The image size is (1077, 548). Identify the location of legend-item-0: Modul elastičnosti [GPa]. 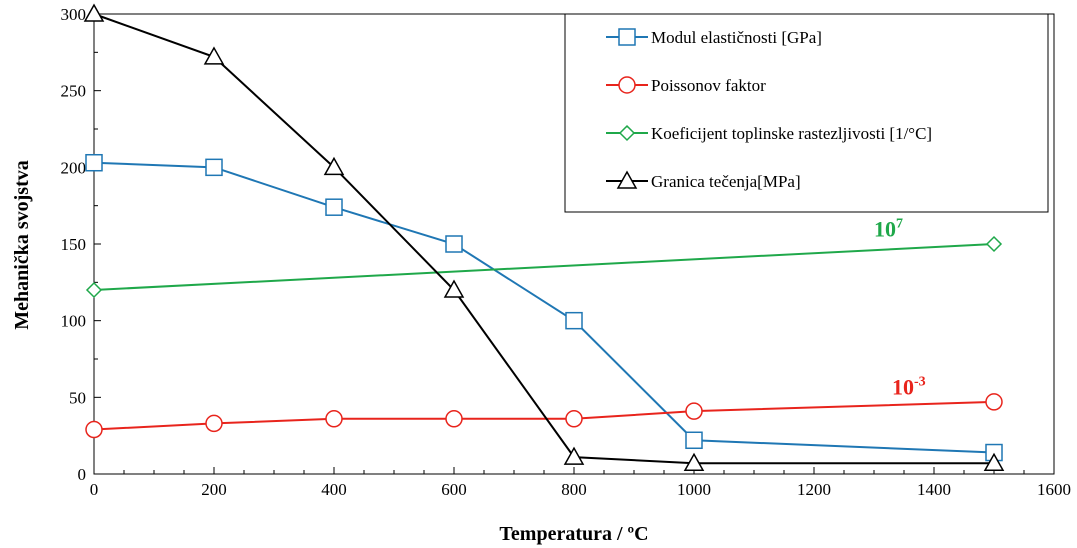
(714, 37).